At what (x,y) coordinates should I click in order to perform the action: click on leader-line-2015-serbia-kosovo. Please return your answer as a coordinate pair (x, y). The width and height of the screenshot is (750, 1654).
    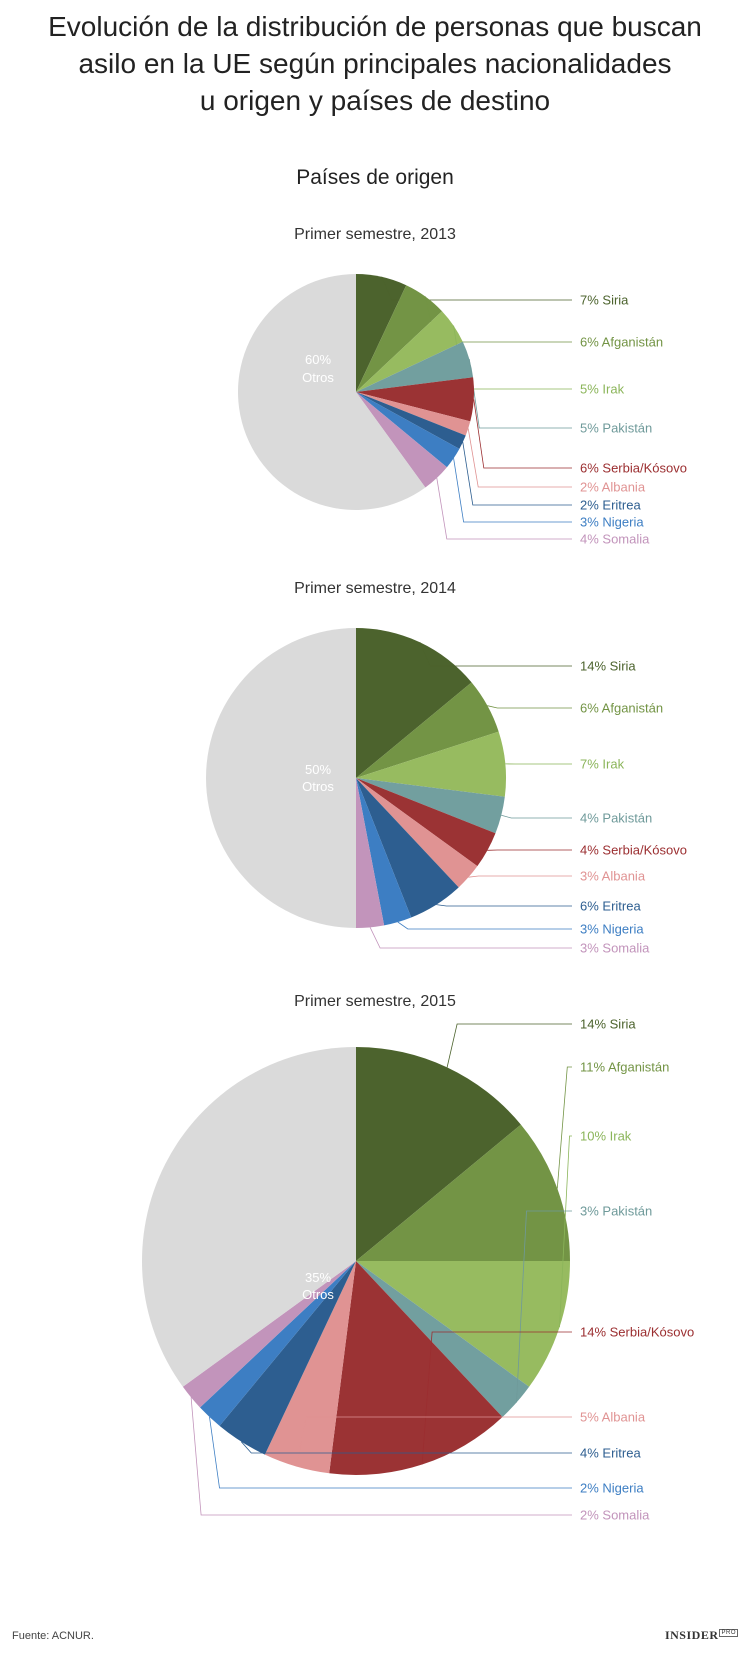
    Looking at the image, I should click on (496, 1398).